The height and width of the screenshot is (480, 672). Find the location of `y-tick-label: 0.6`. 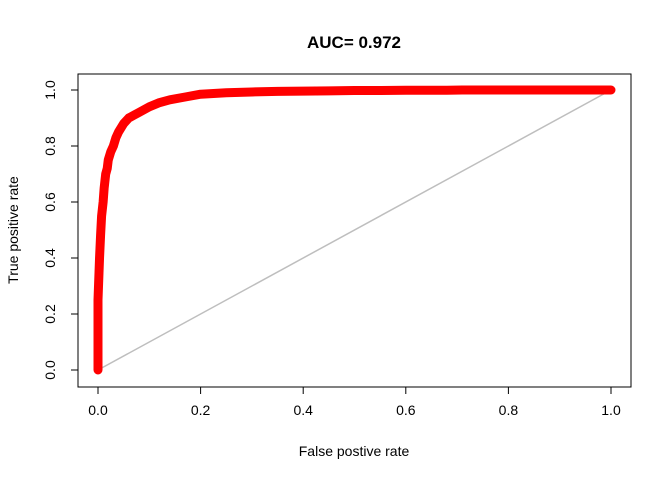

y-tick-label: 0.6 is located at coordinates (50, 202).